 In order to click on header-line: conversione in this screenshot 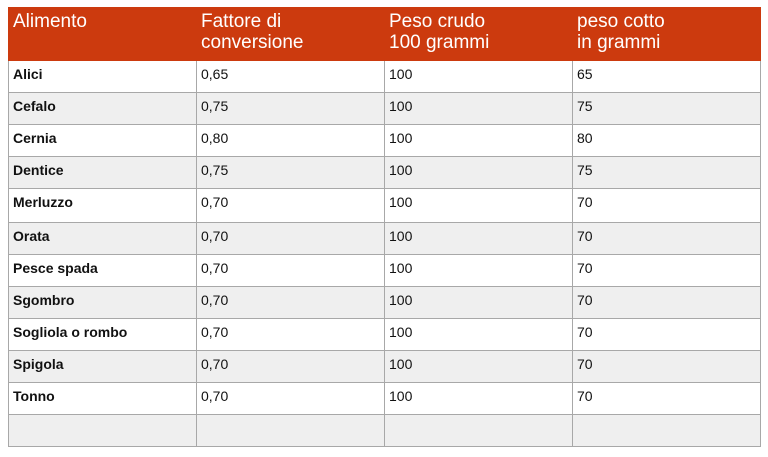, I will do `click(252, 42)`.